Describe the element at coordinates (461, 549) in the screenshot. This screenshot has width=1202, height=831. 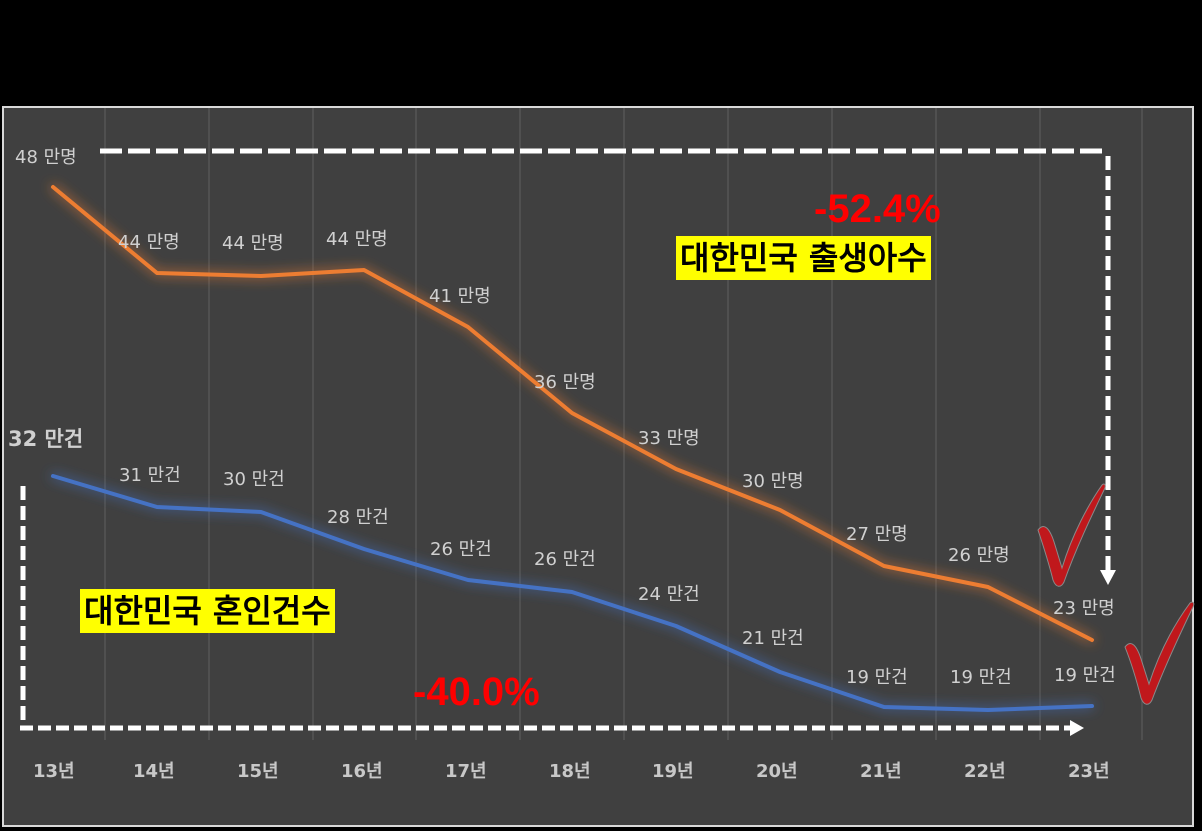
I see `marriage-label-17: 26 만건` at that location.